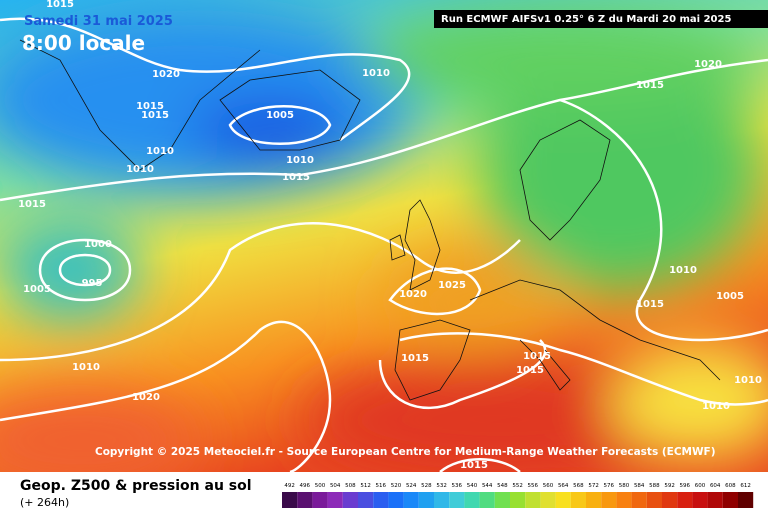  Describe the element at coordinates (654, 486) in the screenshot. I see `colorbar-label: 588` at that location.